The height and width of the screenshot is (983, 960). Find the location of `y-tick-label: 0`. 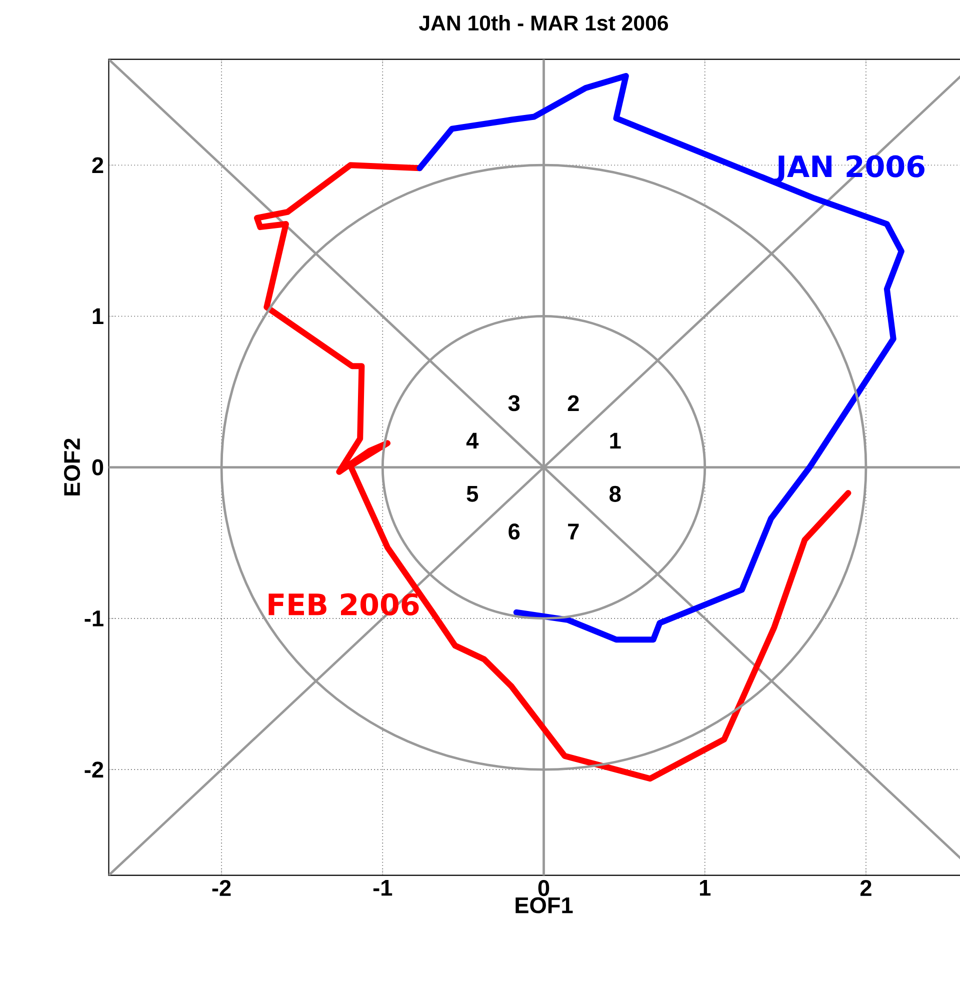

y-tick-label: 0 is located at coordinates (98, 467).